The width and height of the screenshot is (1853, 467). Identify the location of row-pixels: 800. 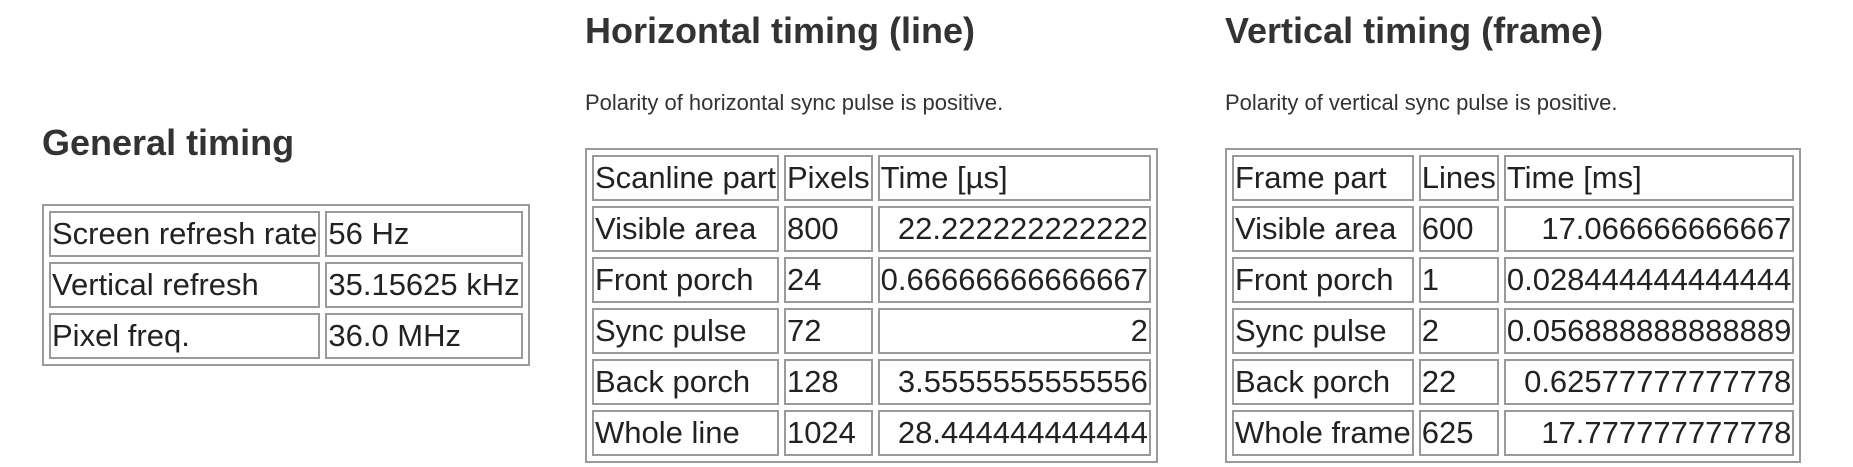
(828, 229).